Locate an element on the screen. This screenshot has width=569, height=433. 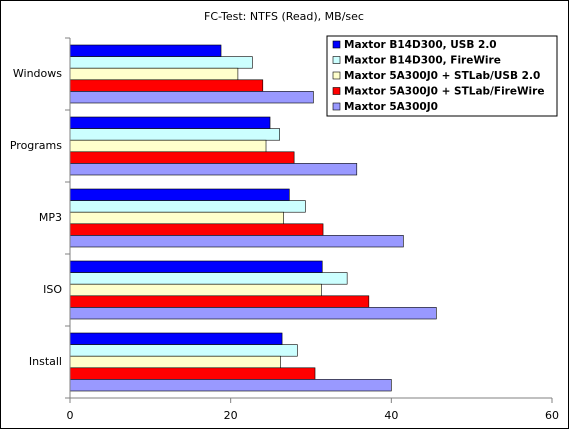
y-tick-label: MP3 is located at coordinates (50, 217).